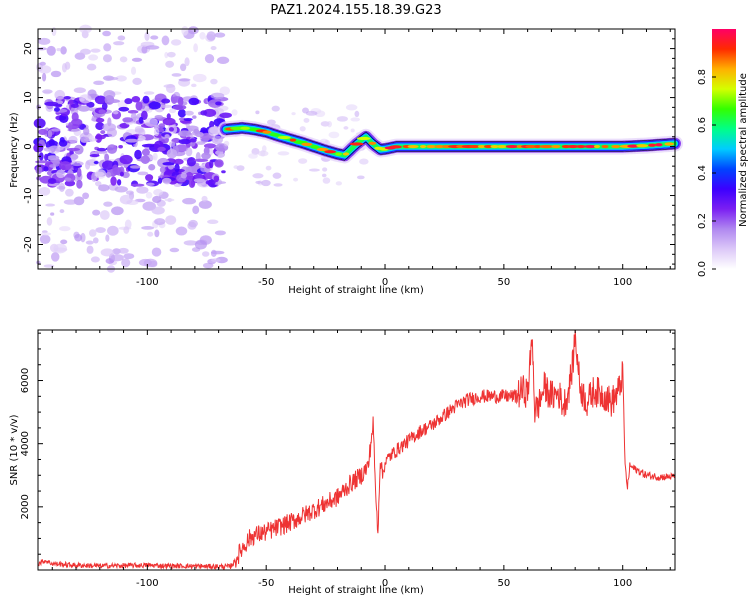 The image size is (750, 600). I want to click on colorbar-tick-label: 0.8, so click(702, 77).